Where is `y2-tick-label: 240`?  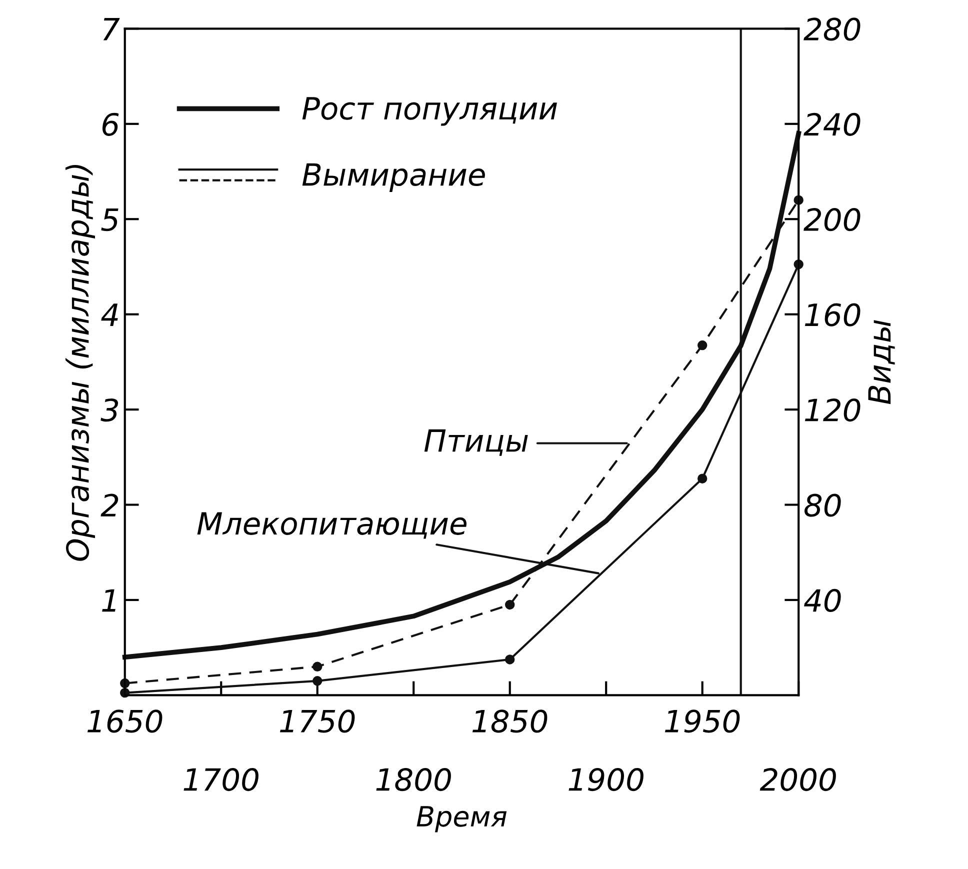 y2-tick-label: 240 is located at coordinates (832, 124).